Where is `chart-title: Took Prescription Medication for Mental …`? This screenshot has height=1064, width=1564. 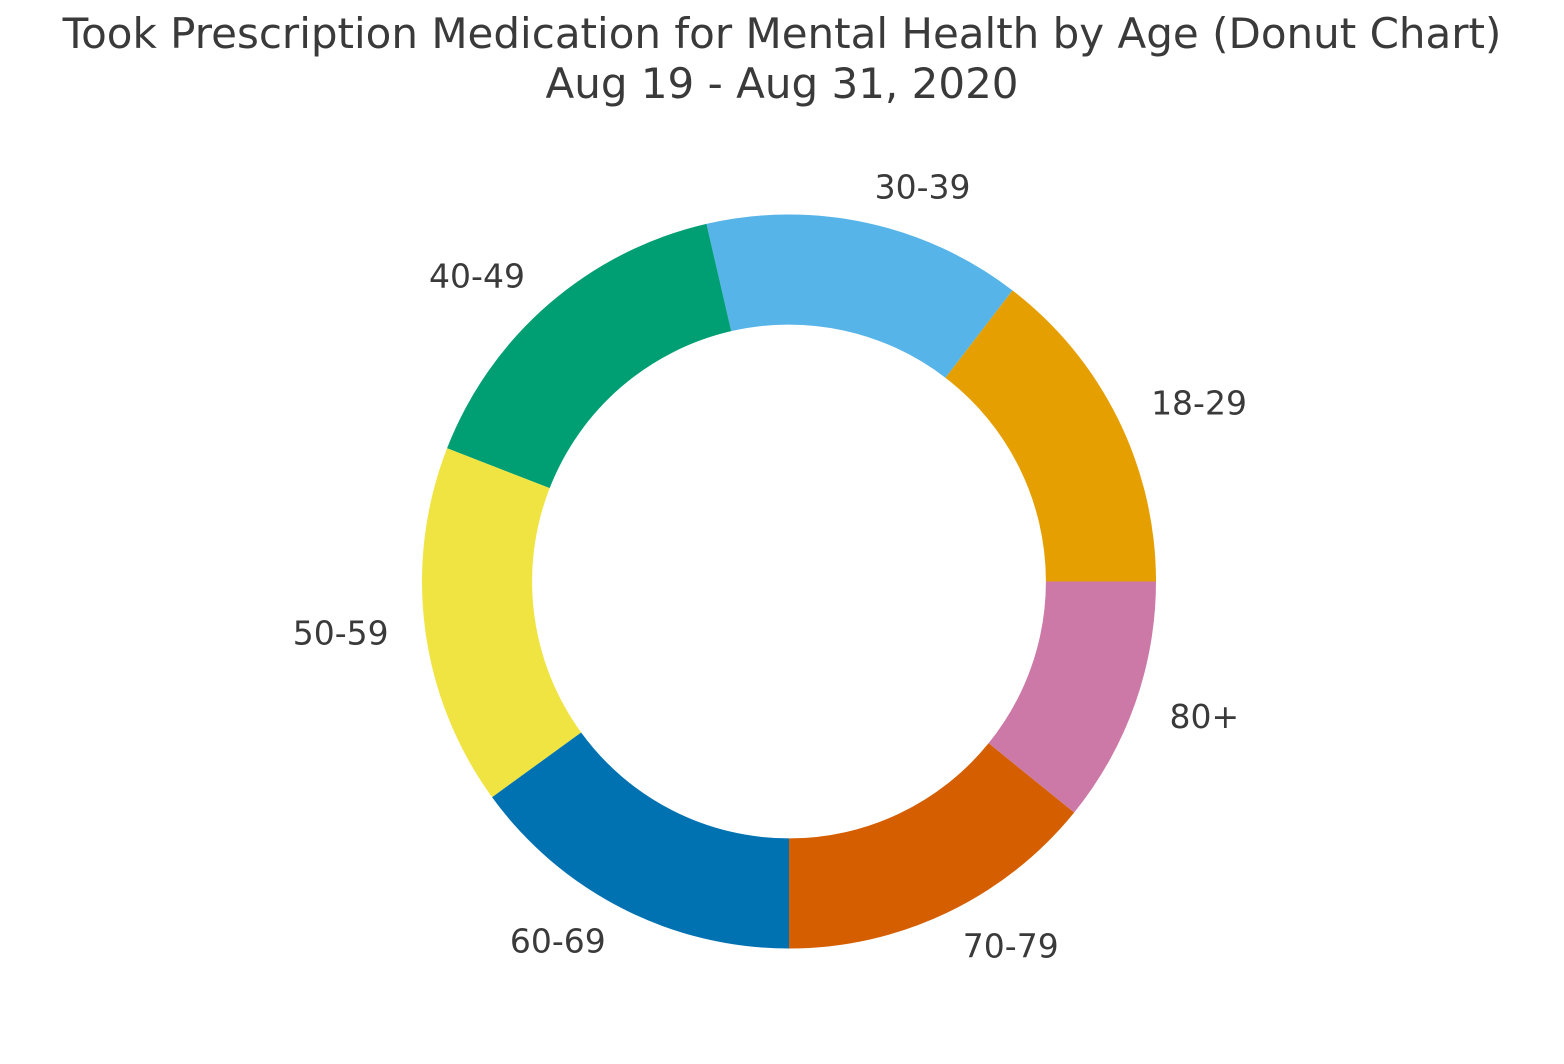
chart-title: Took Prescription Medication for Mental … is located at coordinates (782, 59).